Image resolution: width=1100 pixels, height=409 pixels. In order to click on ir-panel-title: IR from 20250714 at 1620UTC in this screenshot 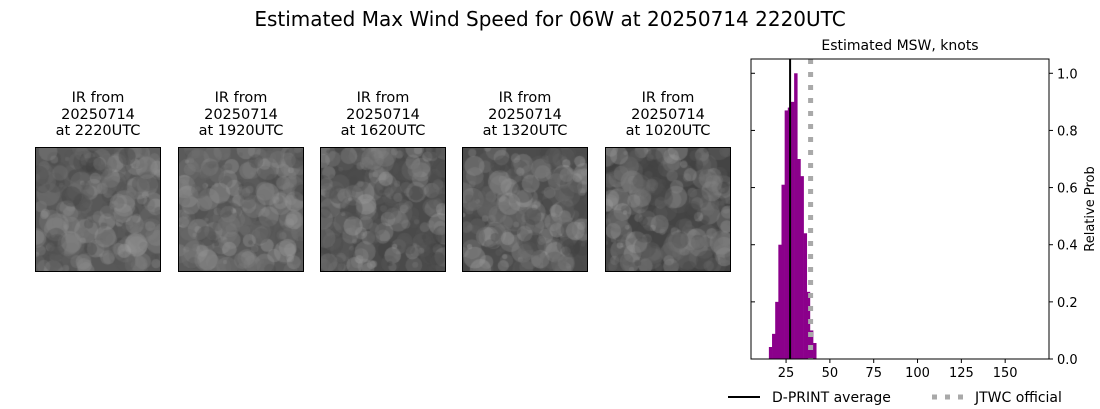, I will do `click(383, 114)`.